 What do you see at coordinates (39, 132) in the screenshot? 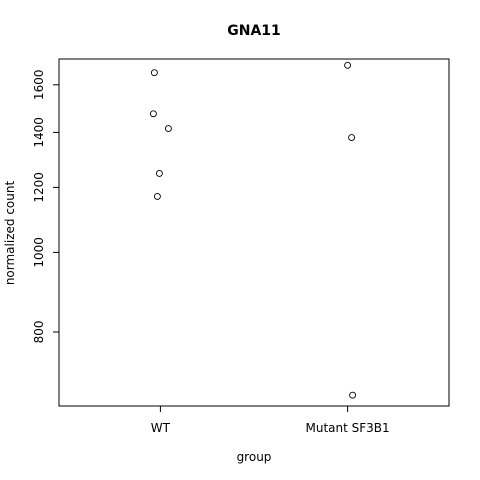
I see `y-tick-label: 1400` at bounding box center [39, 132].